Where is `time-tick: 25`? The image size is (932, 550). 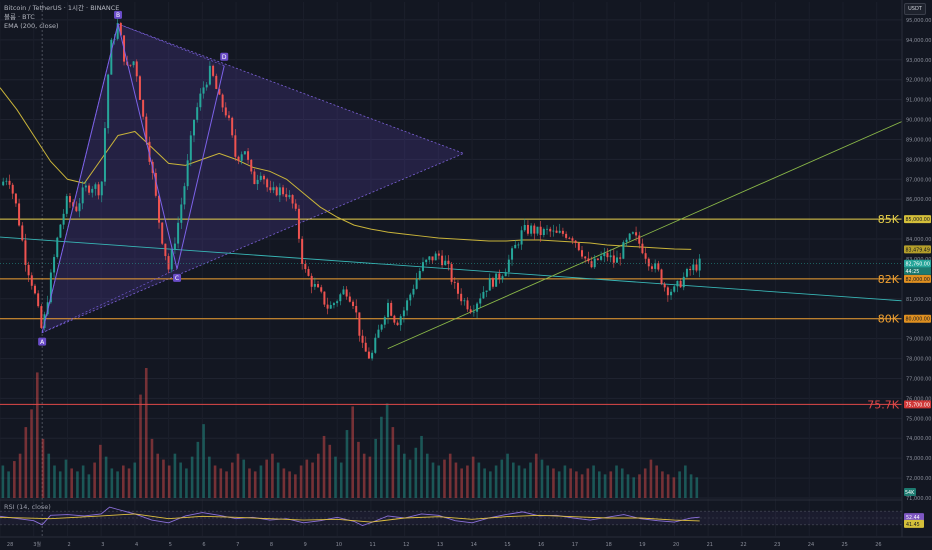 time-tick: 25 is located at coordinates (844, 545).